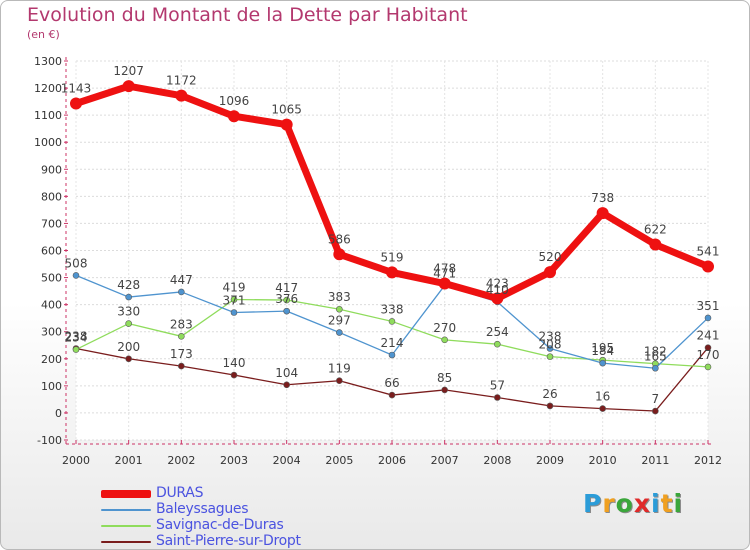  What do you see at coordinates (234, 287) in the screenshot?
I see `data-label: 419` at bounding box center [234, 287].